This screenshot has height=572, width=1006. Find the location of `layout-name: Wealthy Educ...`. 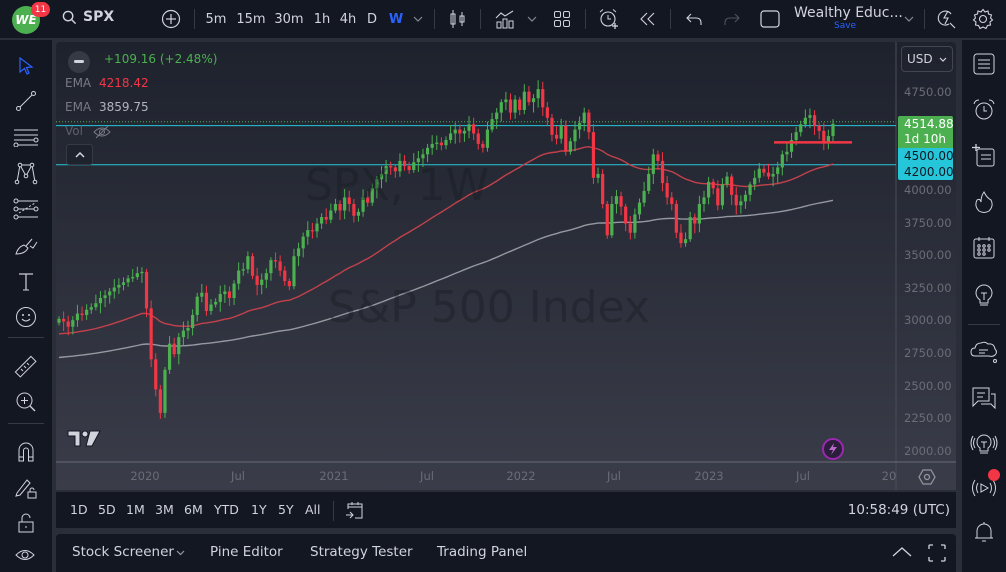

layout-name: Wealthy Educ... is located at coordinates (848, 13).